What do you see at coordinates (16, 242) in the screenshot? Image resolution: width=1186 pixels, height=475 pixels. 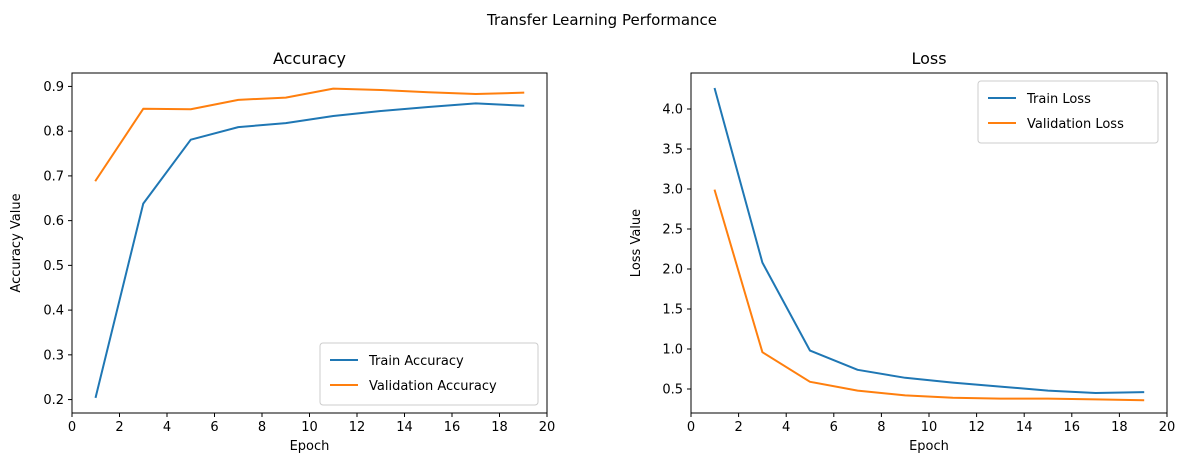 I see `y-axis-label: Accuracy Value` at bounding box center [16, 242].